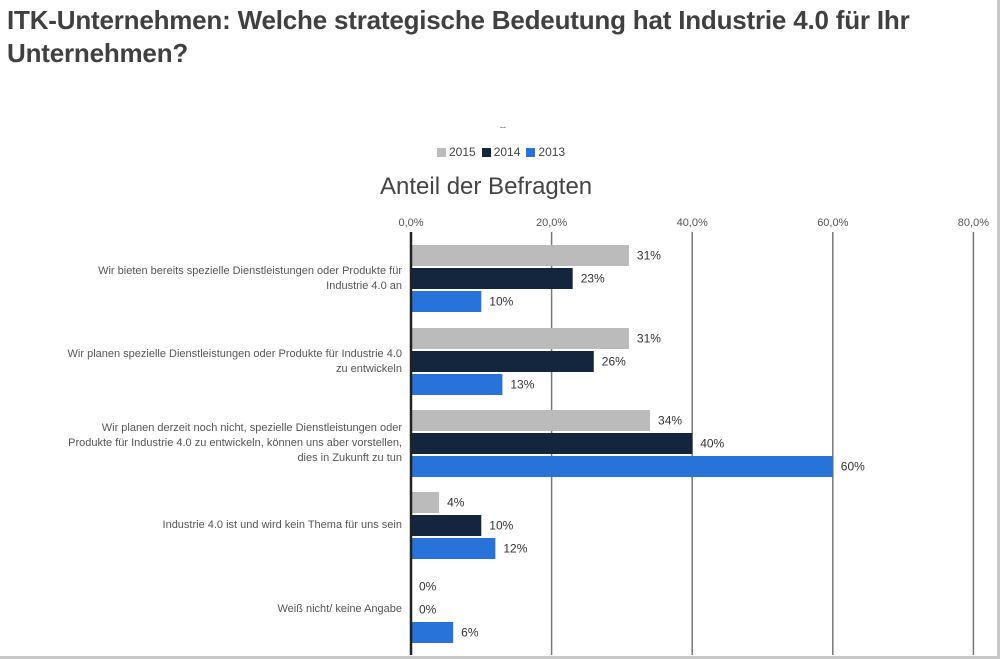 This screenshot has height=659, width=1000. Describe the element at coordinates (522, 385) in the screenshot. I see `data-label: 13%` at that location.